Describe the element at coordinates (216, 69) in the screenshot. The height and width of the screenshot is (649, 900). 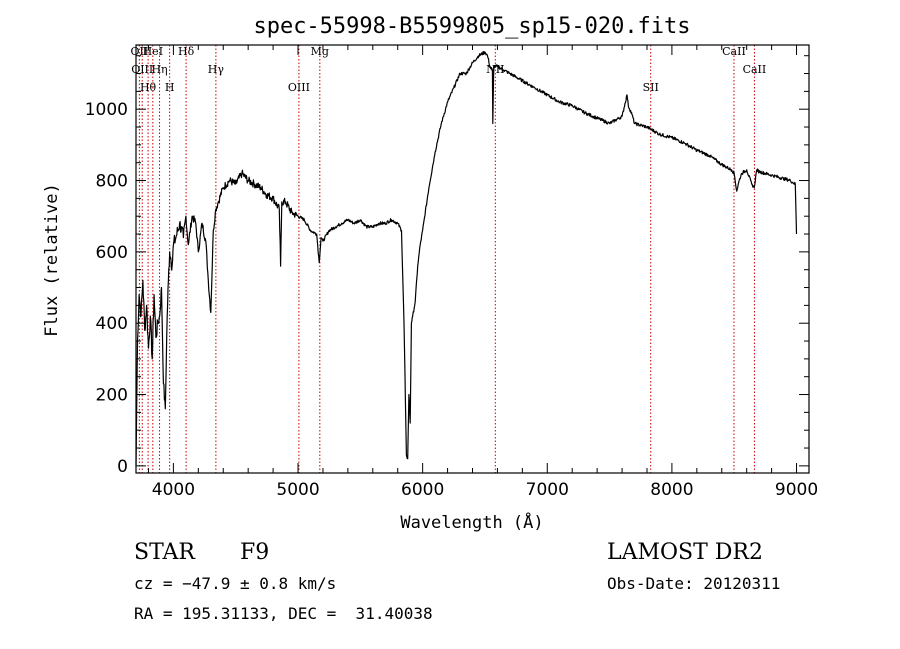
I see `reference-line-label: Hγ` at that location.